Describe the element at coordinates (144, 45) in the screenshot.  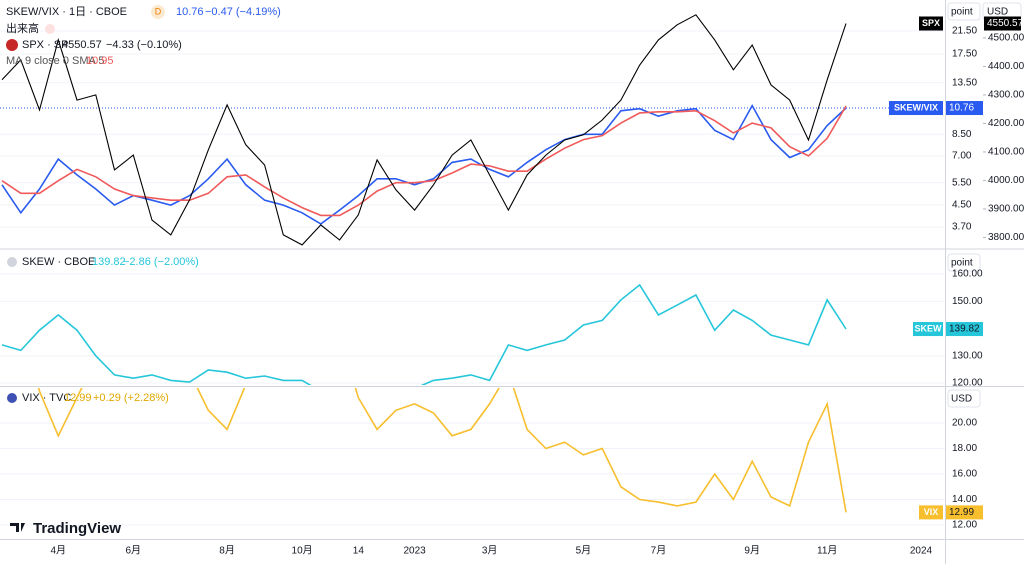
I see `legend-spx-change: −4.33 (−0.10%)` at that location.